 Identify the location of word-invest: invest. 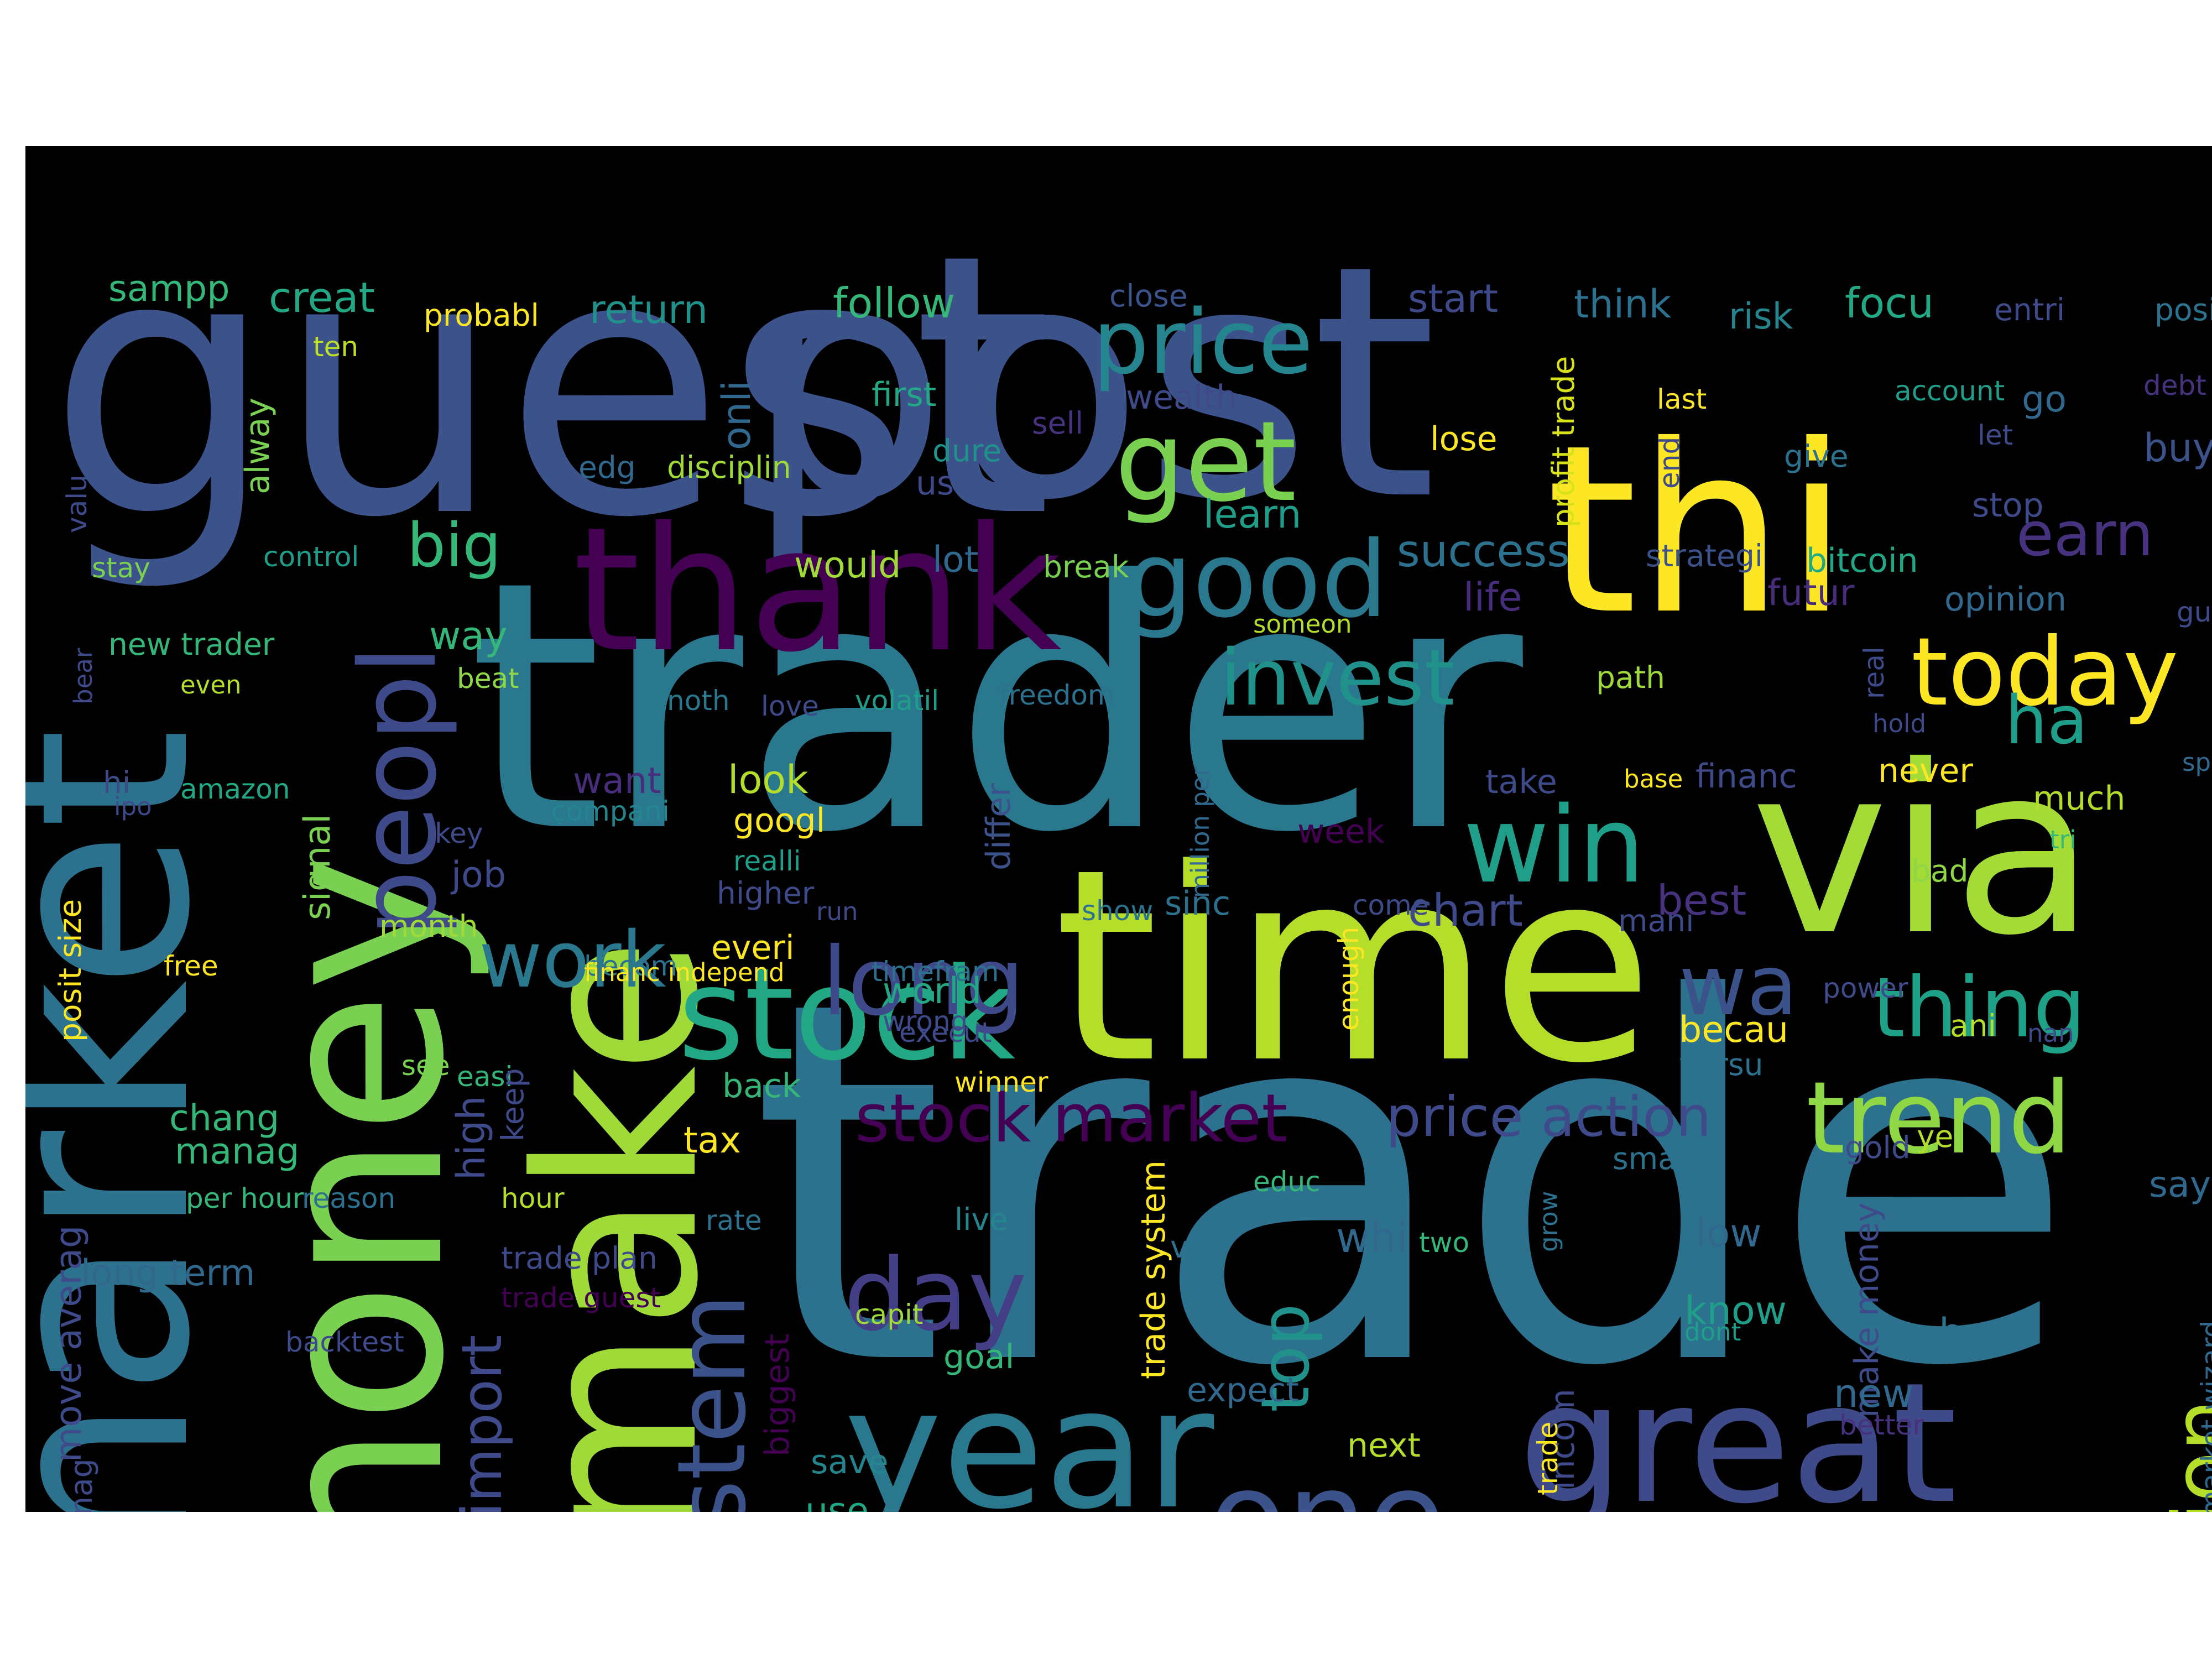
(1337, 678).